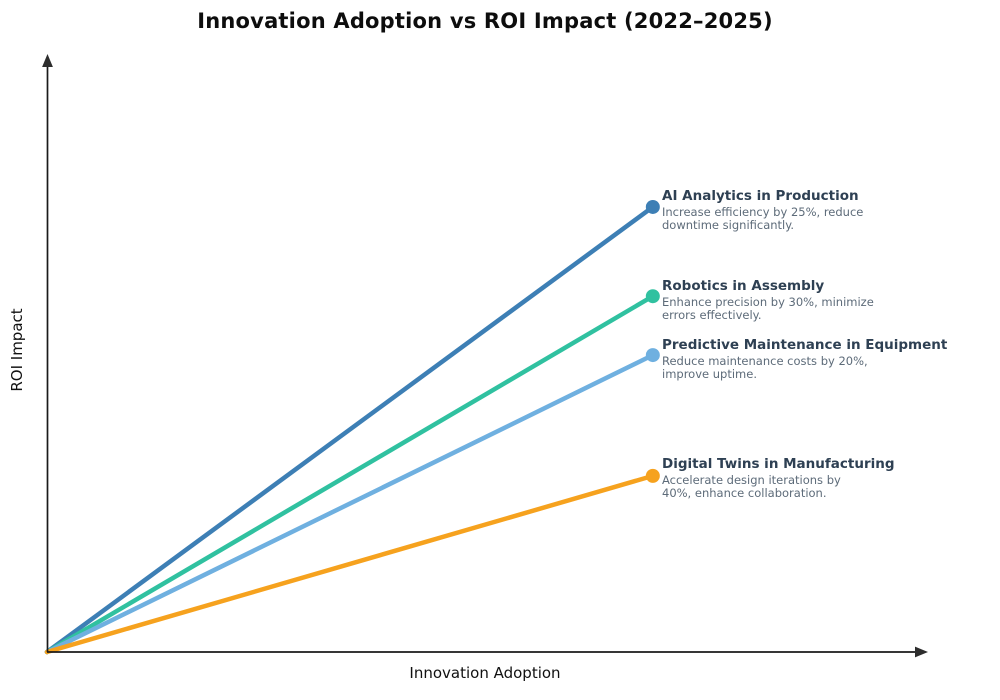 The image size is (1000, 700). What do you see at coordinates (743, 286) in the screenshot?
I see `series-annotation-title: Robotics in Assembly` at bounding box center [743, 286].